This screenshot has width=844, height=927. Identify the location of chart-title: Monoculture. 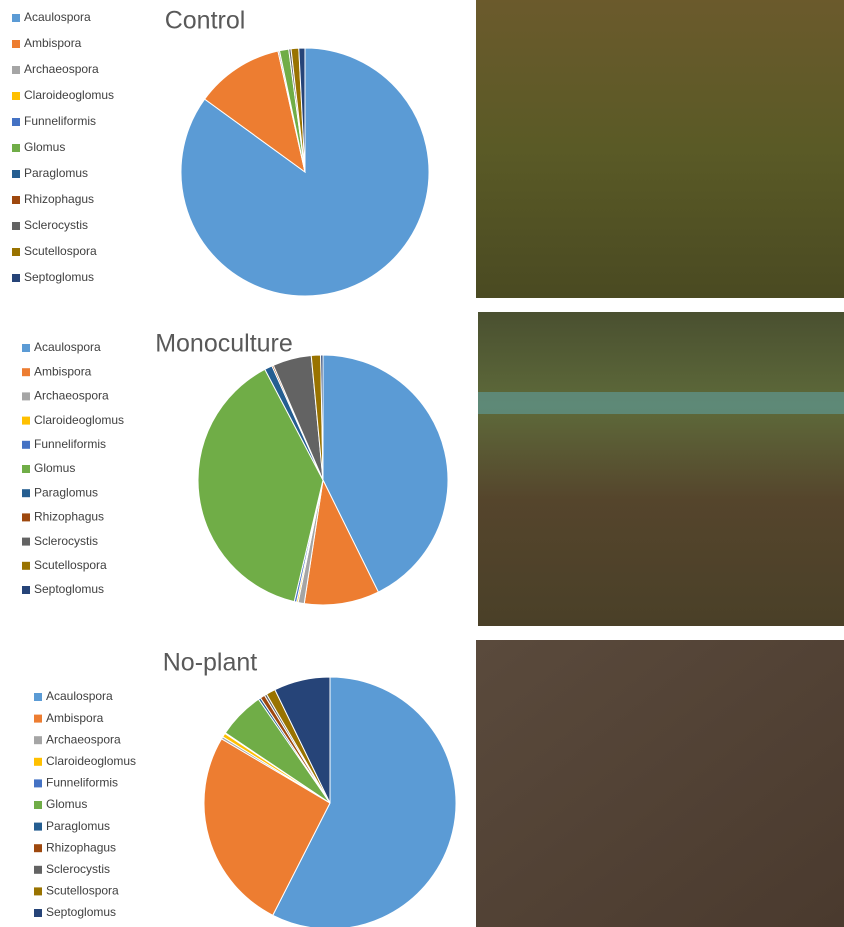
(224, 344).